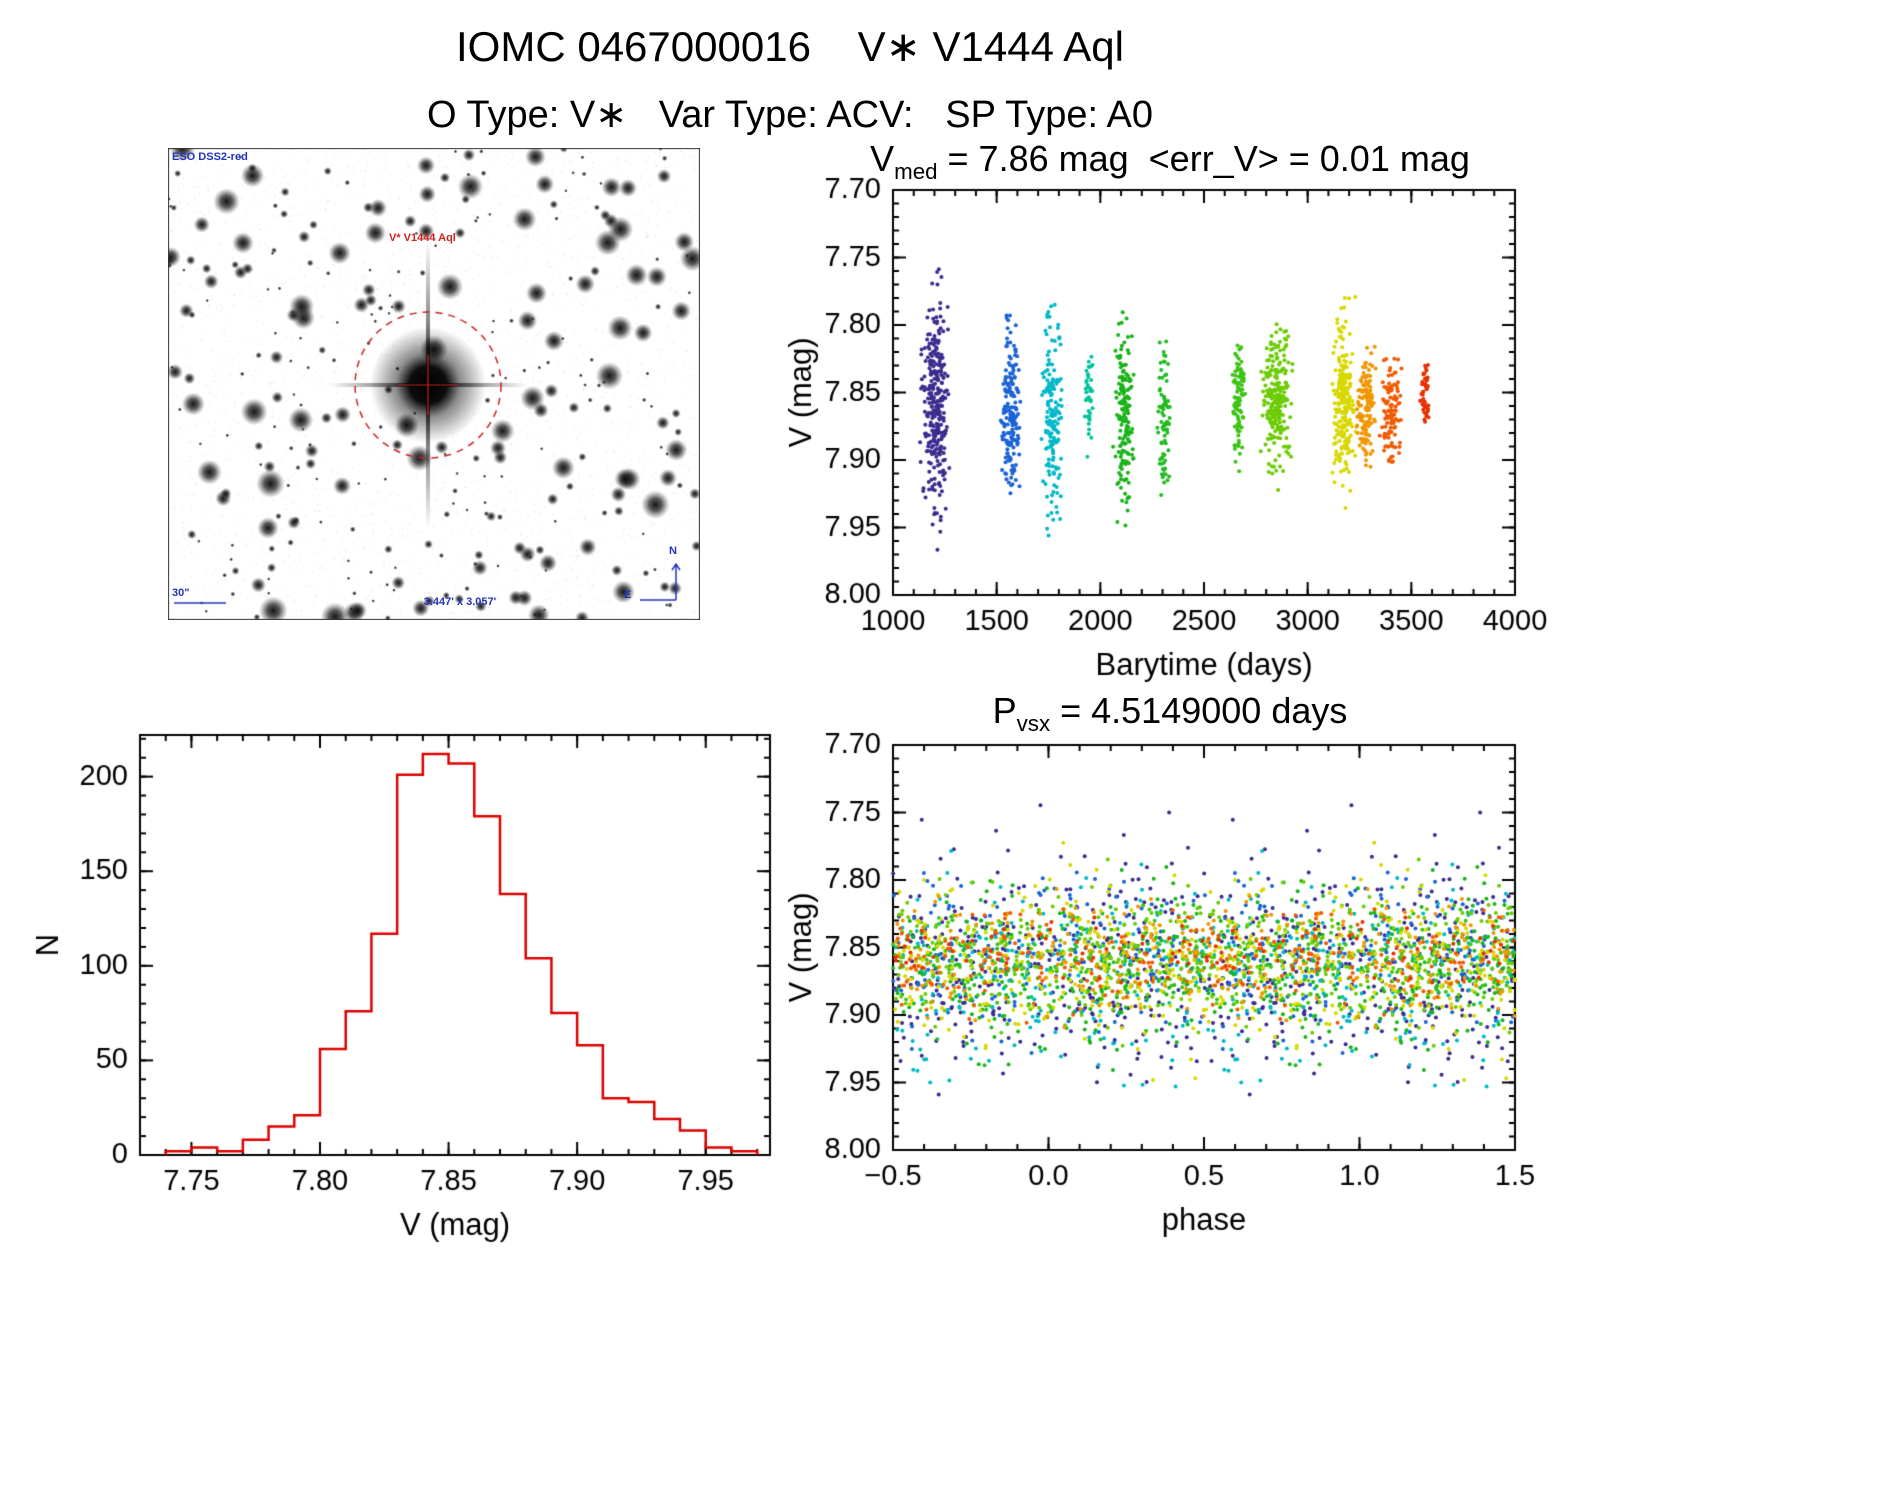 The width and height of the screenshot is (1889, 1494). Describe the element at coordinates (434, 384) in the screenshot. I see `finder-chart-image` at that location.